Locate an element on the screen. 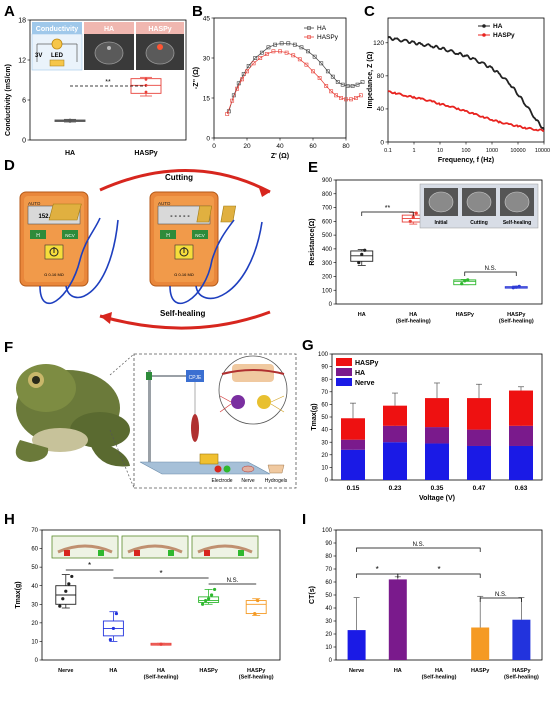 Image resolution: width=550 pixels, height=709 pixels. x-tick-label: 0.23 is located at coordinates (395, 488).